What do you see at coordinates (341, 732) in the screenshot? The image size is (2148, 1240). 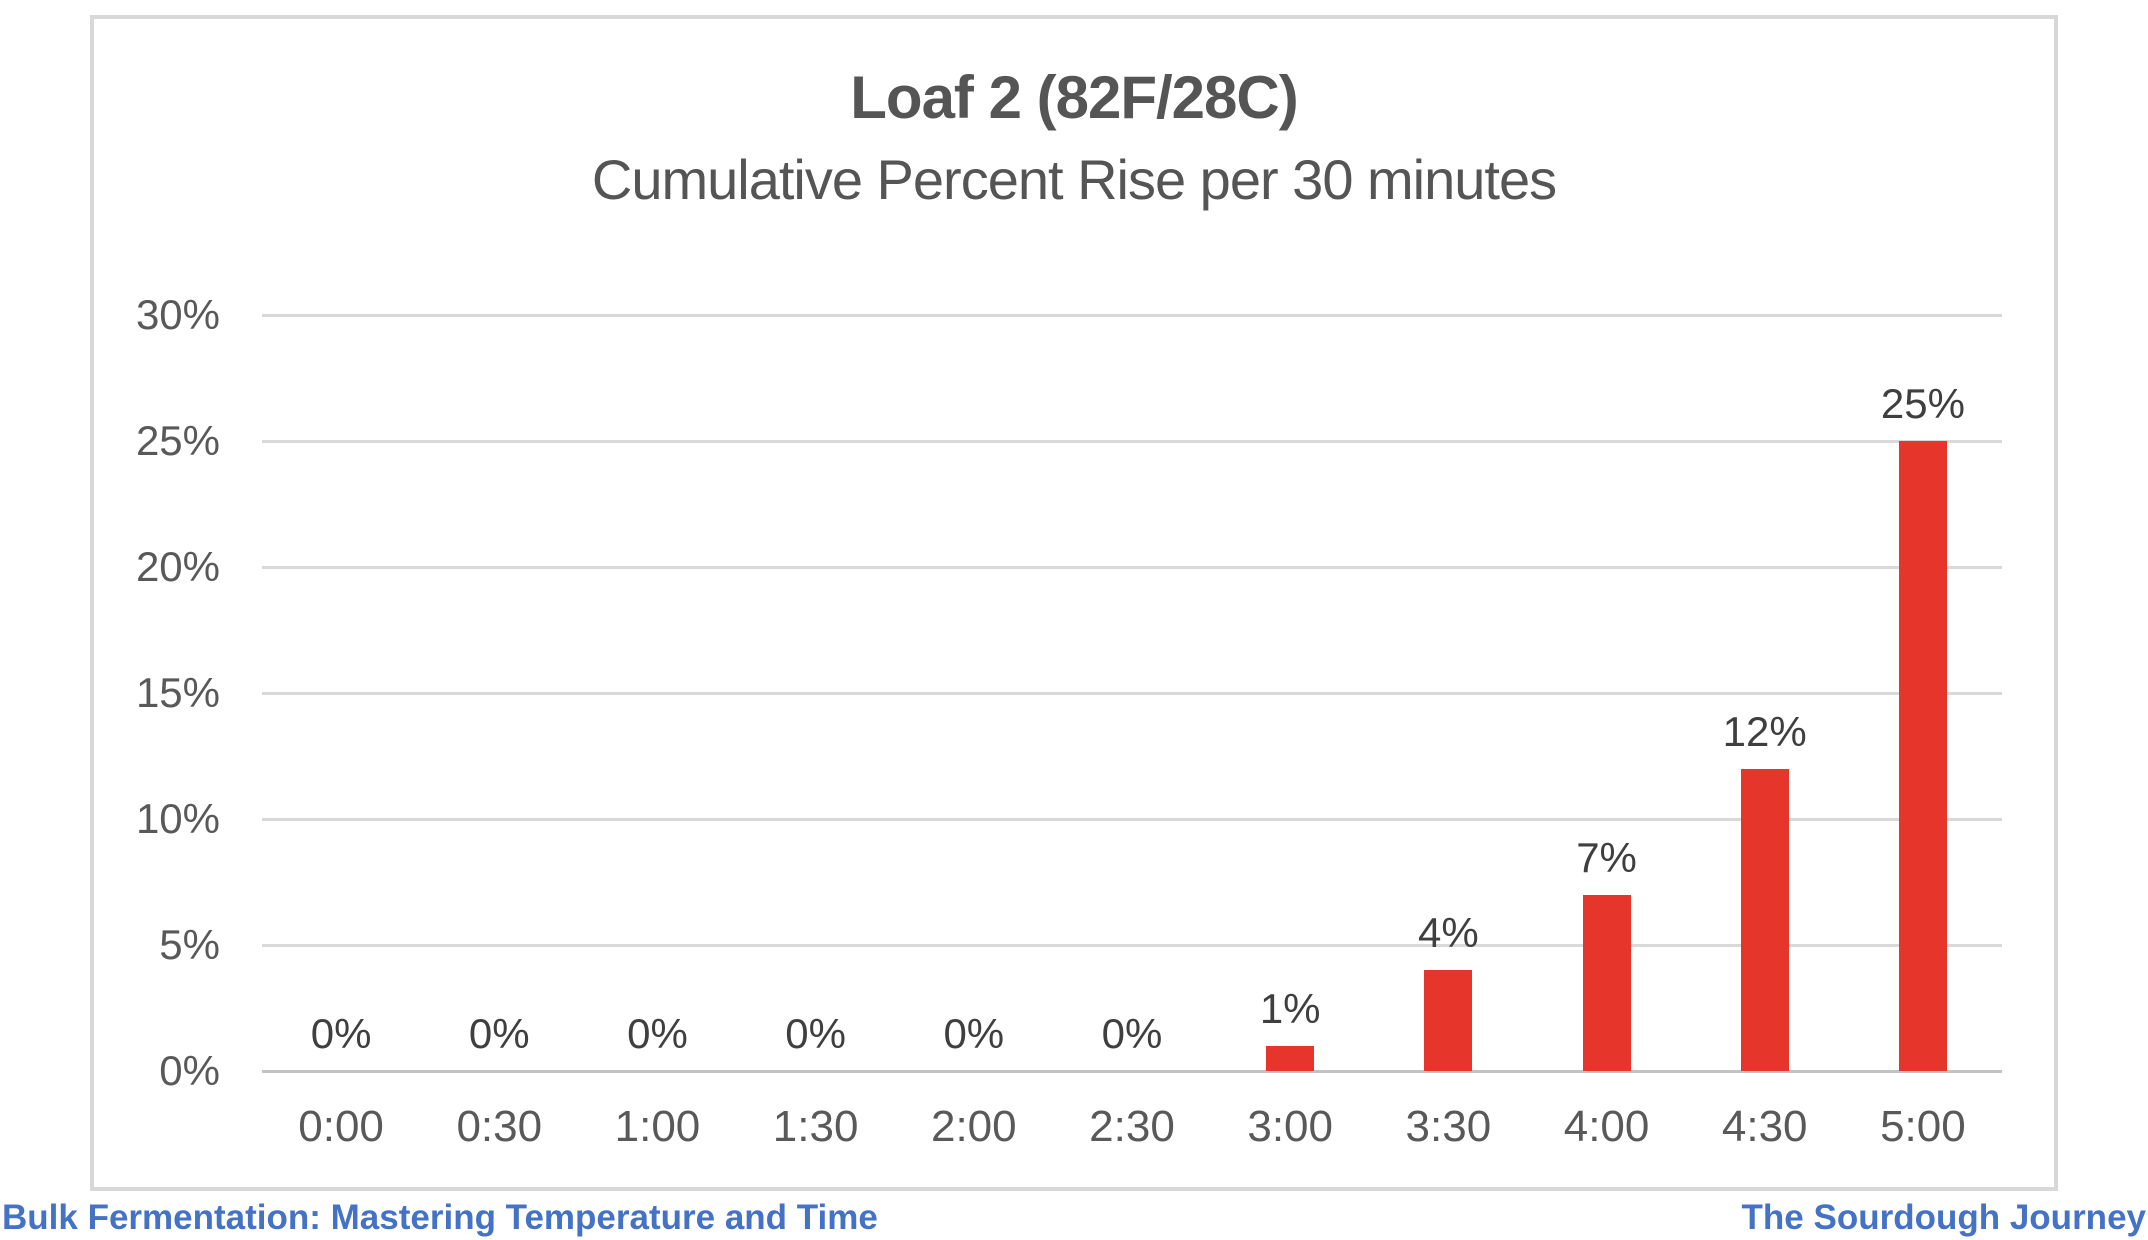 I see `bar-slot: 0% 0:00` at bounding box center [341, 732].